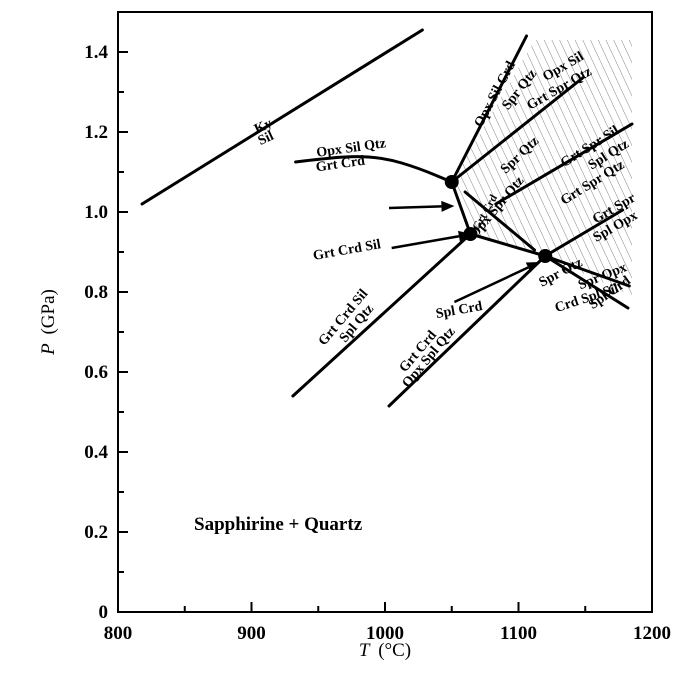 This screenshot has height=692, width=700. I want to click on y-tick-label: 1.0, so click(96, 212).